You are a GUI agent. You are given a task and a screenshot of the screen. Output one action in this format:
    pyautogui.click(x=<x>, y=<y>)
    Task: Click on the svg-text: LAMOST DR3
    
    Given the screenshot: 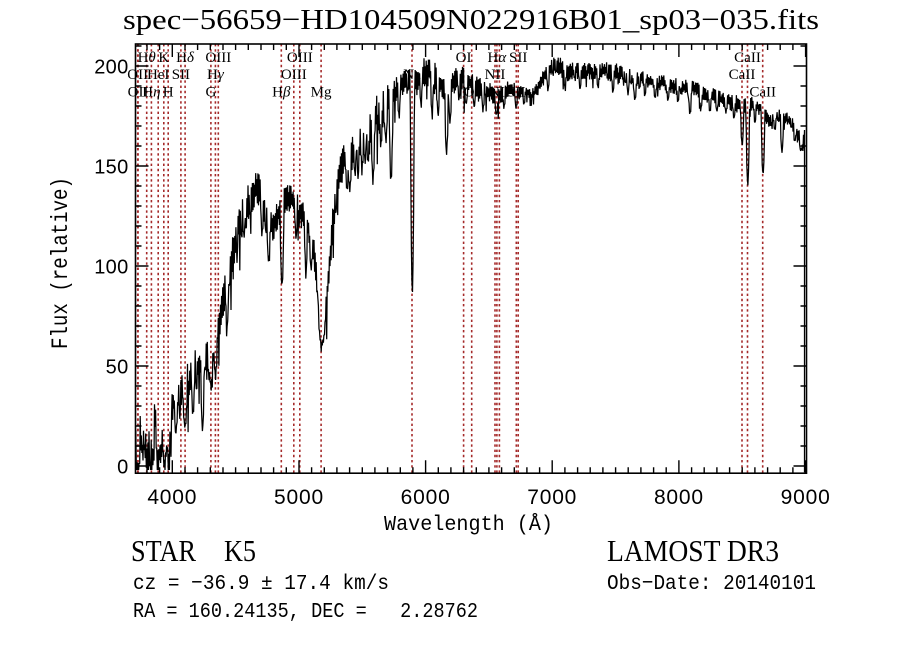 What is the action you would take?
    pyautogui.click(x=693, y=550)
    